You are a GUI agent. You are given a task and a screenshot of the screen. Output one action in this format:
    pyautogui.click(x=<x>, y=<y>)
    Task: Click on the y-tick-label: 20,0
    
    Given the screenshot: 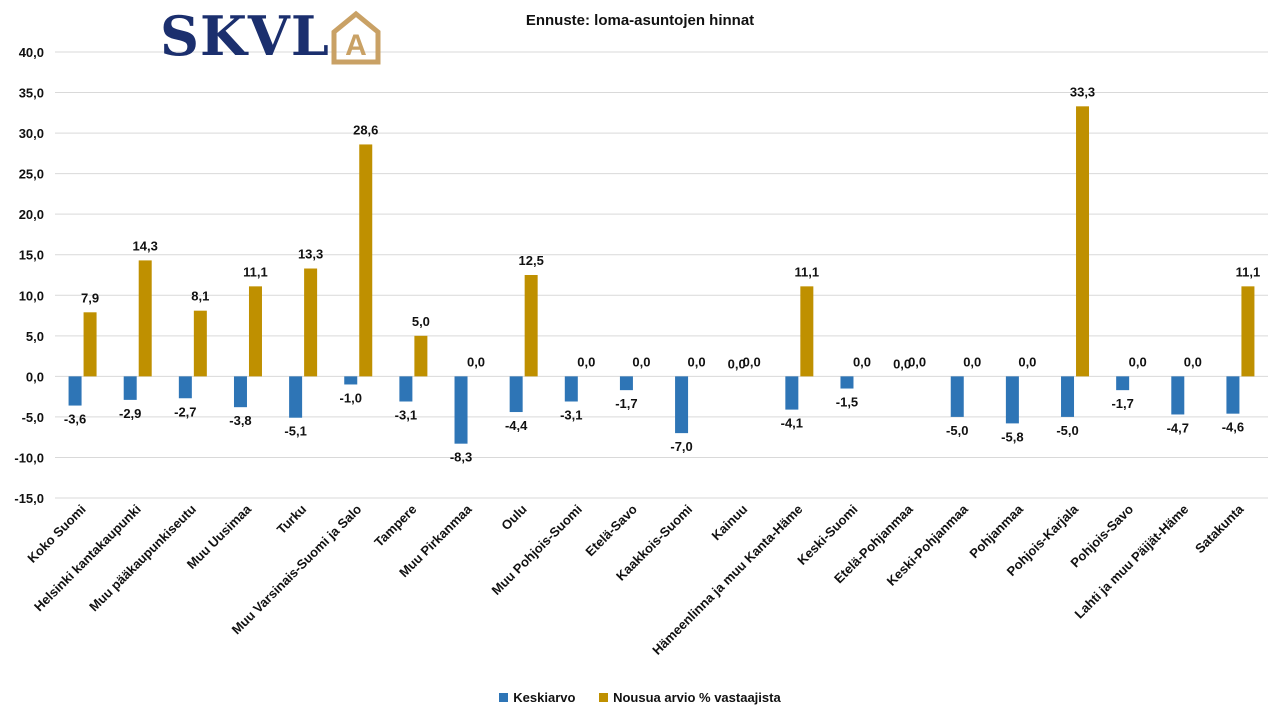 What is the action you would take?
    pyautogui.click(x=31, y=214)
    